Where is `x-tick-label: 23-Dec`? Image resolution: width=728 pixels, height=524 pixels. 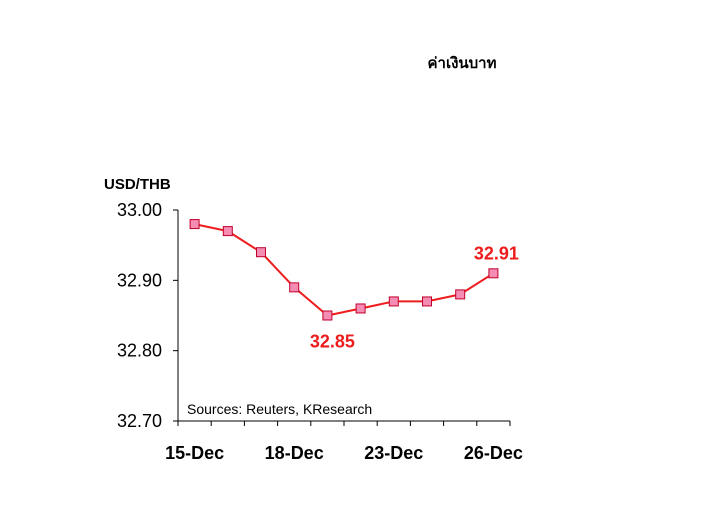
x-tick-label: 23-Dec is located at coordinates (393, 453).